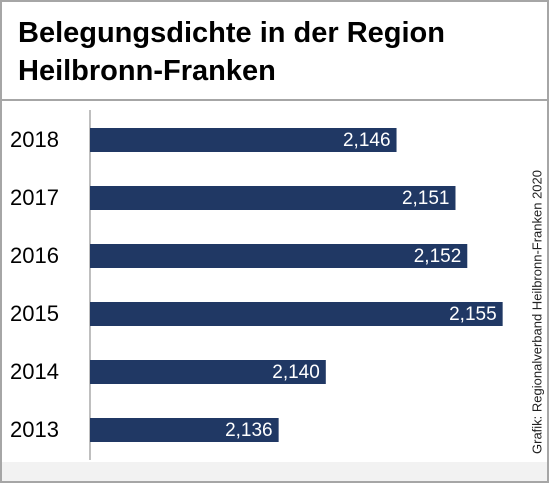 The height and width of the screenshot is (483, 549). Describe the element at coordinates (34, 429) in the screenshot. I see `y-tick-label: 2013` at that location.